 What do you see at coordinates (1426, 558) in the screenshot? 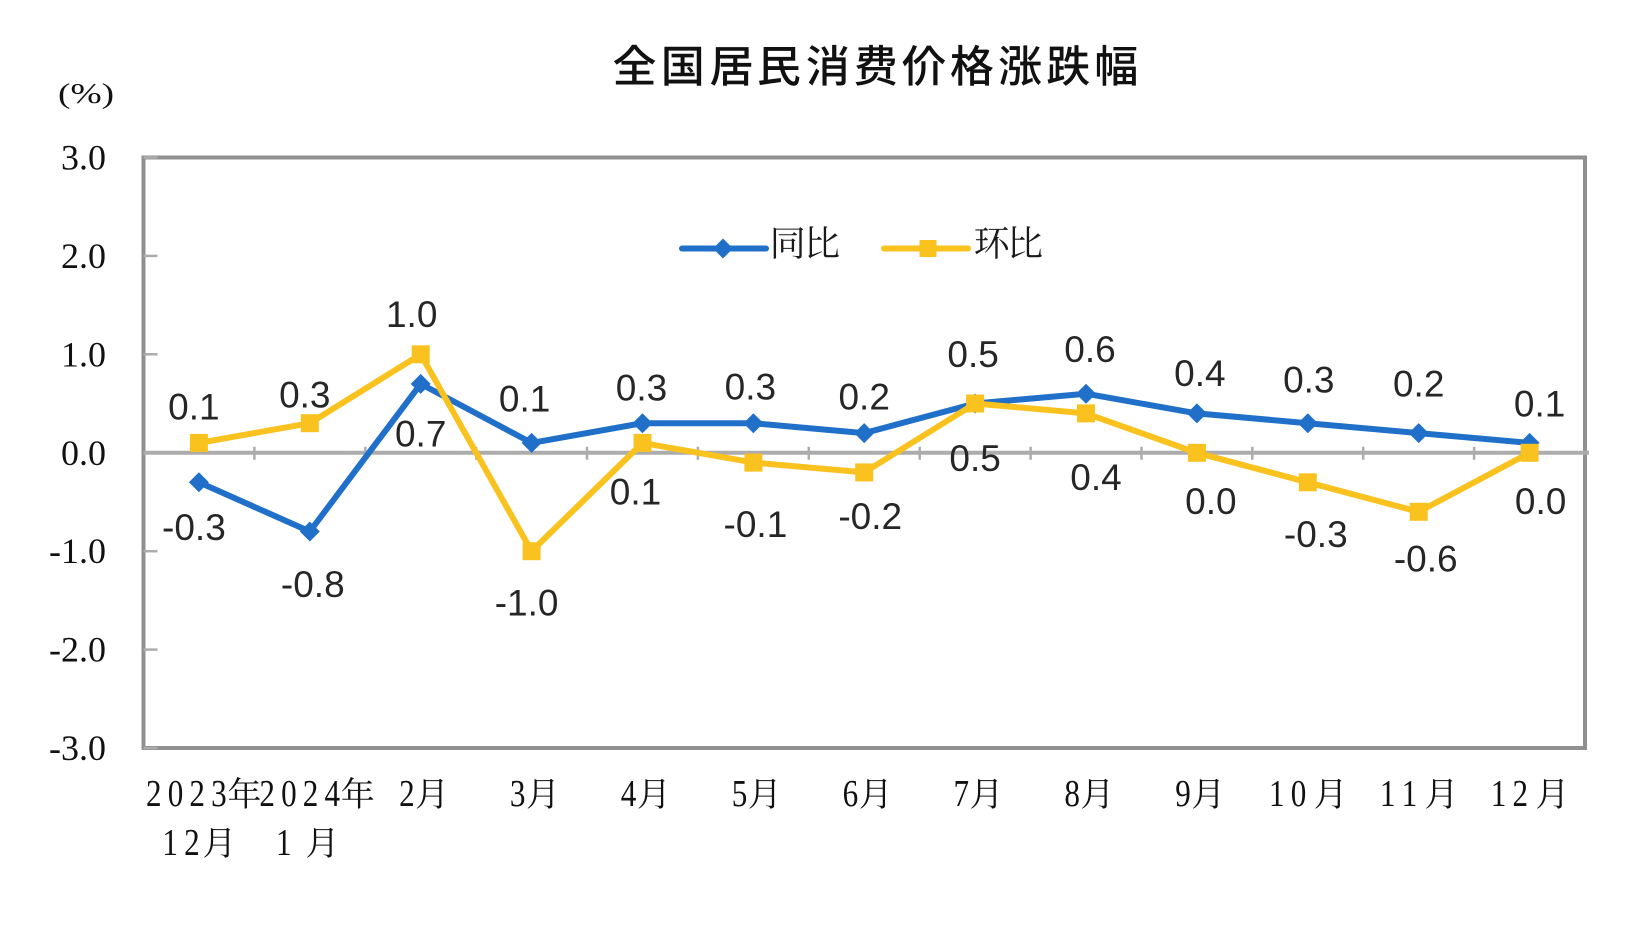
I see `svg-text: -0.6` at bounding box center [1426, 558].